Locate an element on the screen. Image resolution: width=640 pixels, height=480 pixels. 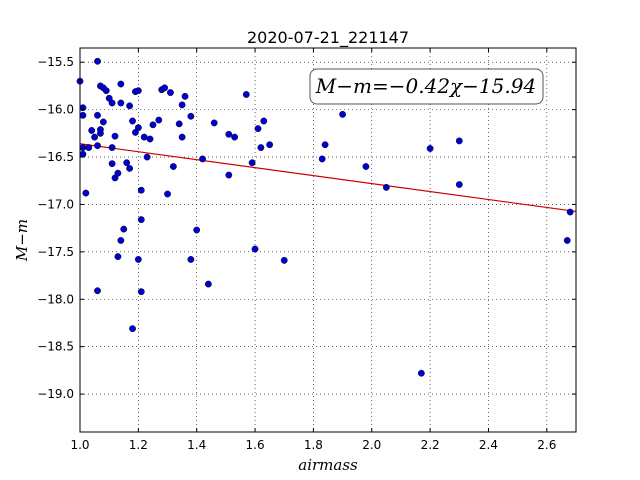
x-tick-label: 1.0 is located at coordinates (79, 445).